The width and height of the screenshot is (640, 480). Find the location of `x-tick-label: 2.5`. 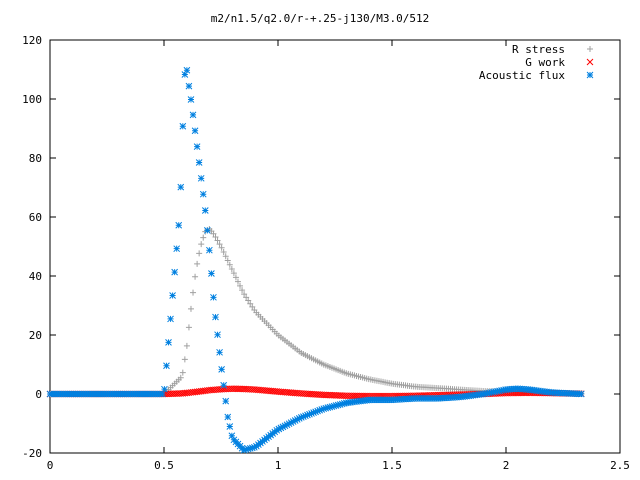

x-tick-label: 2.5 is located at coordinates (620, 465).